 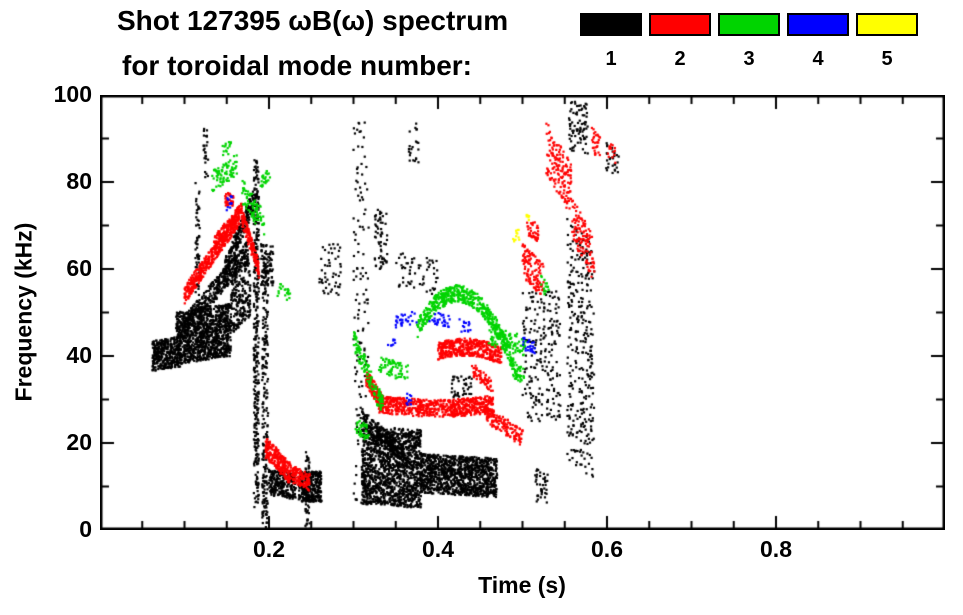 What do you see at coordinates (23, 312) in the screenshot?
I see `y-axis-label: Frequency (kHz)` at bounding box center [23, 312].